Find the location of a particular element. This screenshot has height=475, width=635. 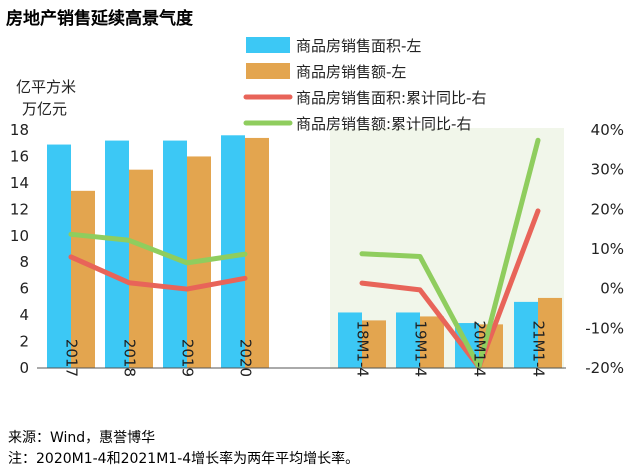

legend-label: 商品房销售额-左 is located at coordinates (351, 72).